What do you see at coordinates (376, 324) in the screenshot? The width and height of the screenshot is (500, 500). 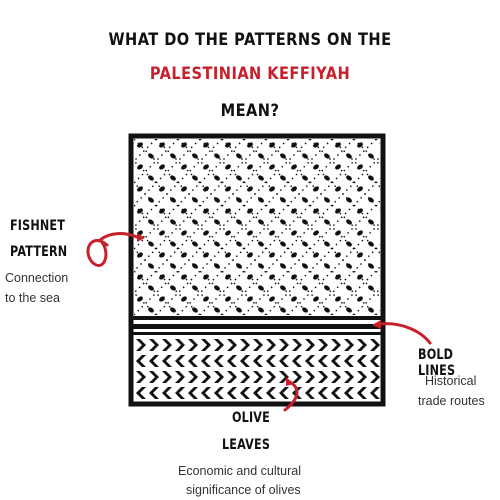 I see `bold-lines-arrowhead` at bounding box center [376, 324].